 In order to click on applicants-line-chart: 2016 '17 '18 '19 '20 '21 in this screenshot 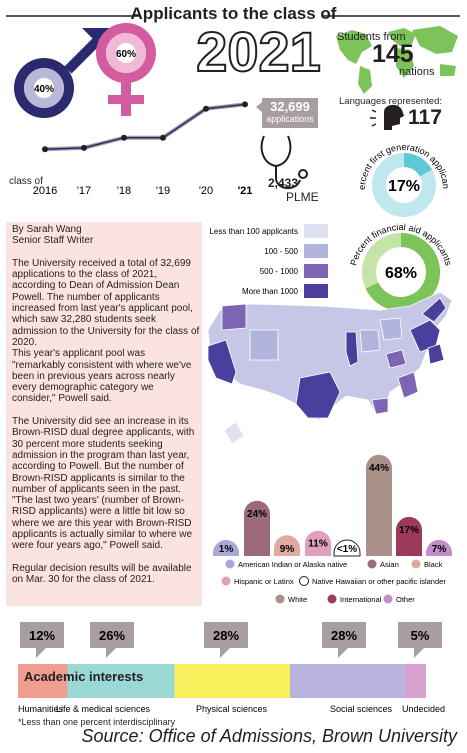, I will do `click(143, 149)`.